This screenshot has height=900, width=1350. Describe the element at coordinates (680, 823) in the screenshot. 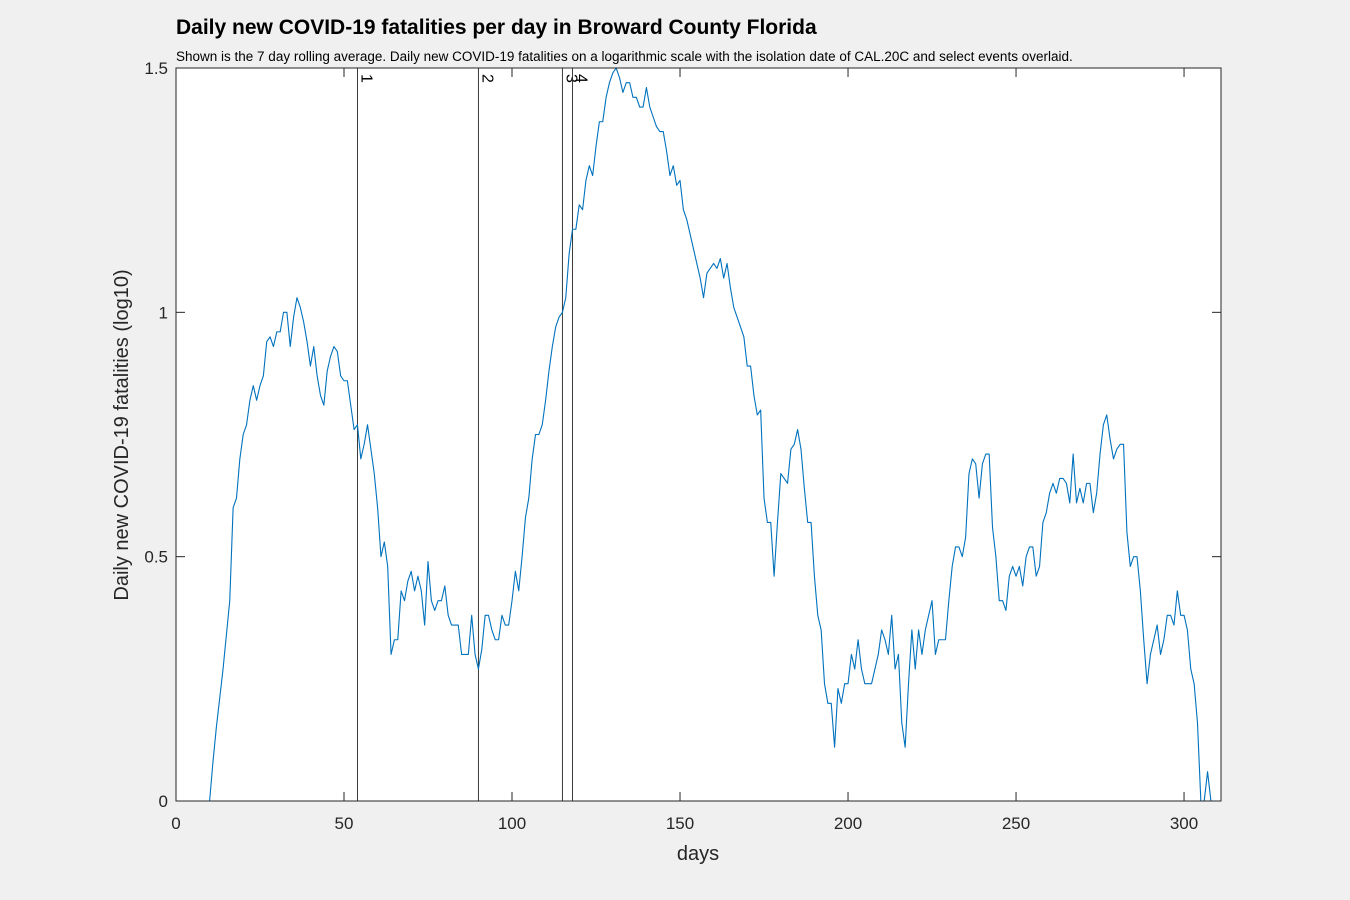

I see `x-tick-label: 150` at that location.